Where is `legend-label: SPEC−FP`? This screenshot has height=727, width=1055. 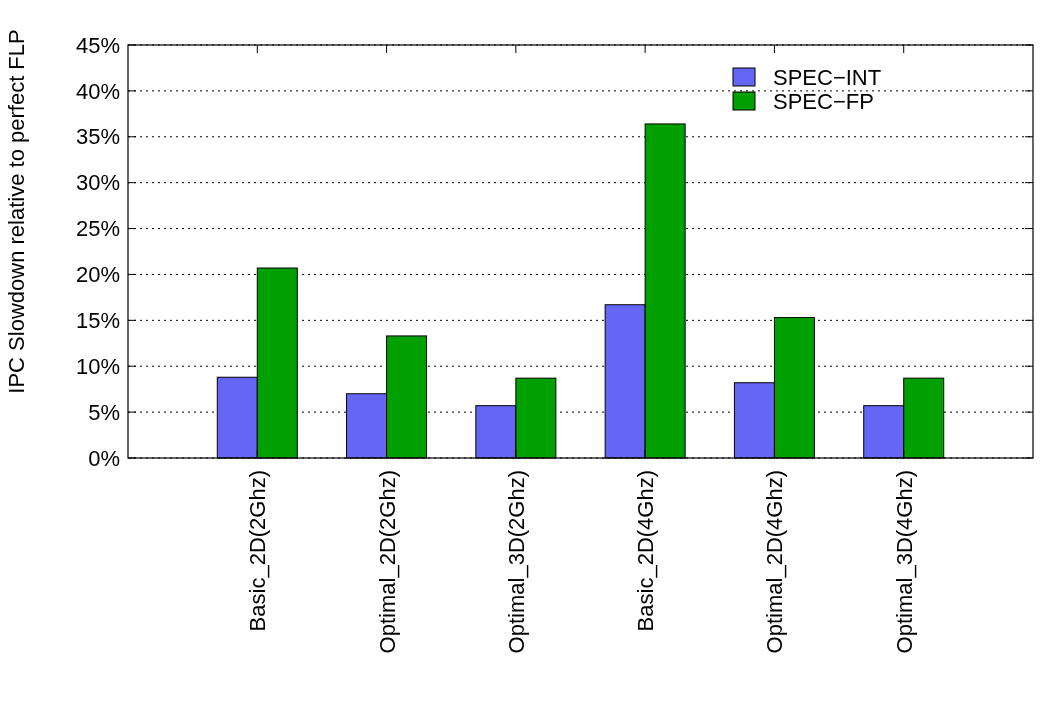
legend-label: SPEC−FP is located at coordinates (823, 101).